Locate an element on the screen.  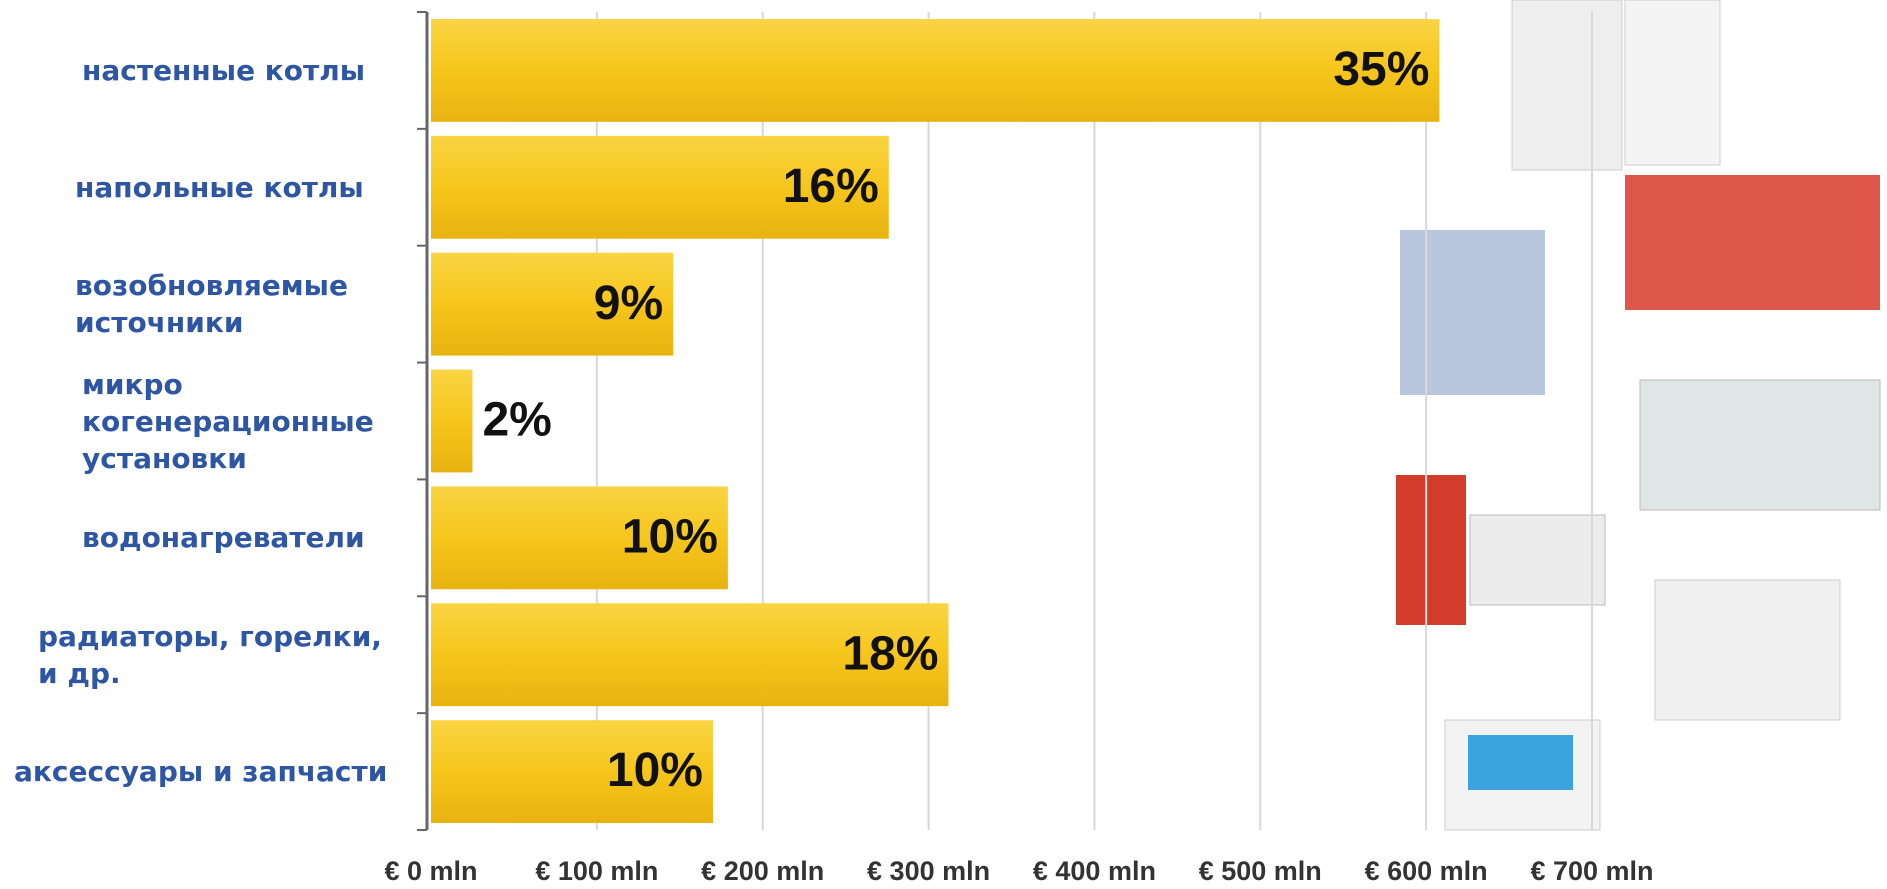
value-label: 35% is located at coordinates (1381, 69).